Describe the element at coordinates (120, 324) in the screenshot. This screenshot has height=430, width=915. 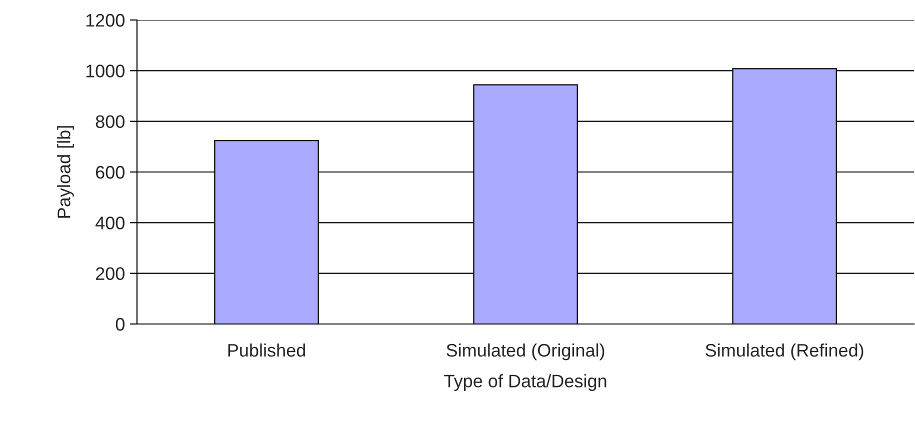
I see `y-tick-label: 0` at that location.